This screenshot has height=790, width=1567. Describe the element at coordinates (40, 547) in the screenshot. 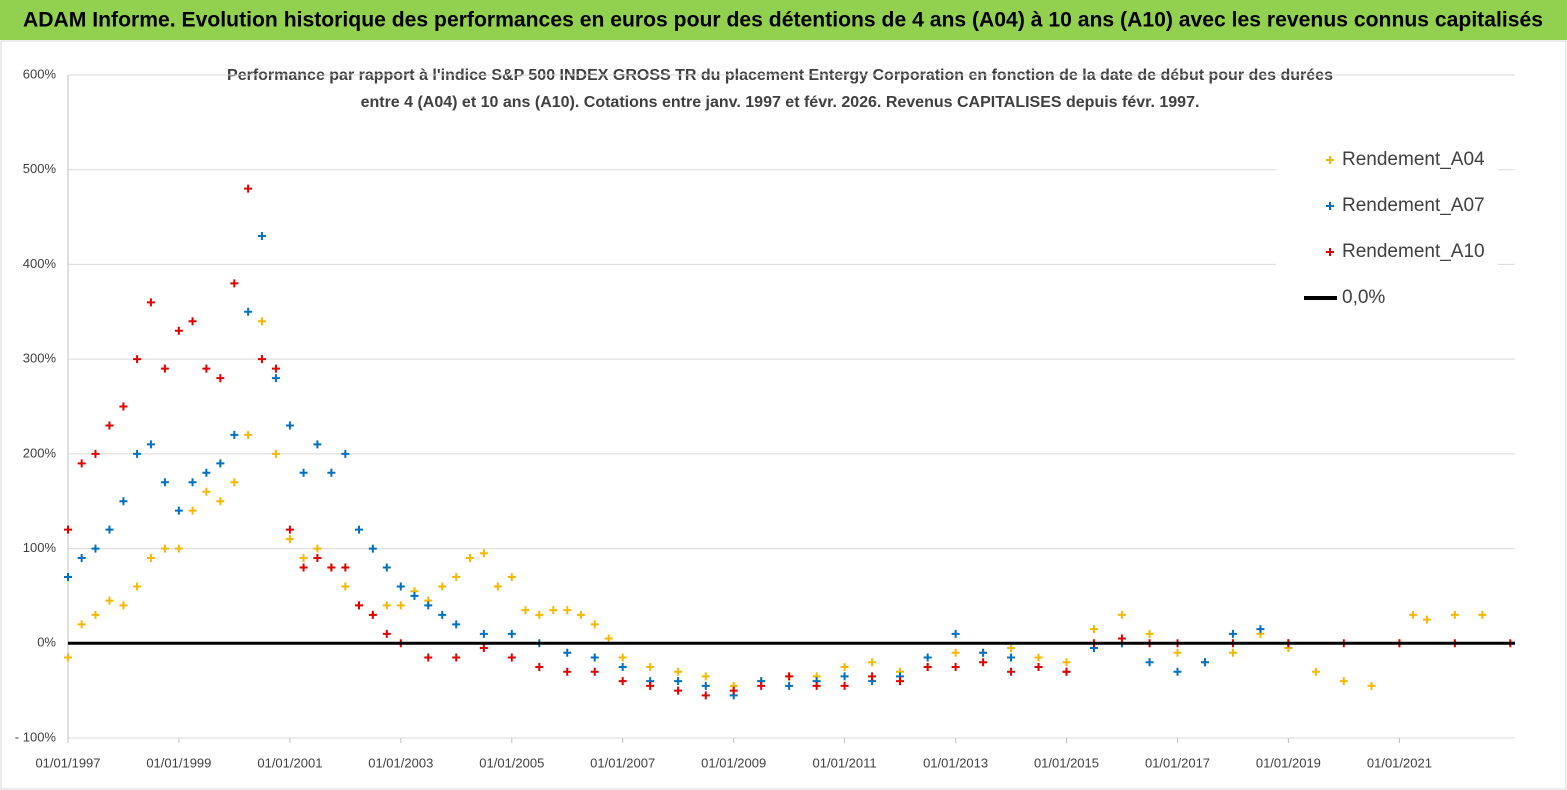

I see `y-tick-label: 100%` at that location.